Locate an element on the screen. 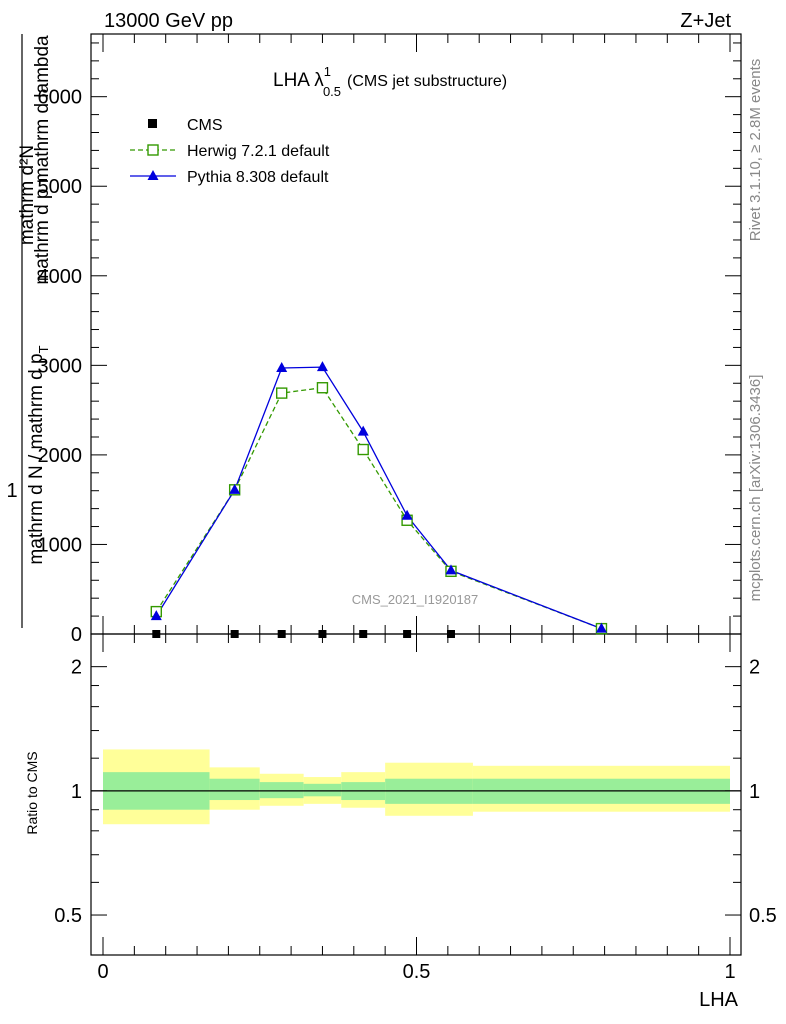 The image size is (786, 1024). ylabel-numerator: 1 is located at coordinates (11, 491).